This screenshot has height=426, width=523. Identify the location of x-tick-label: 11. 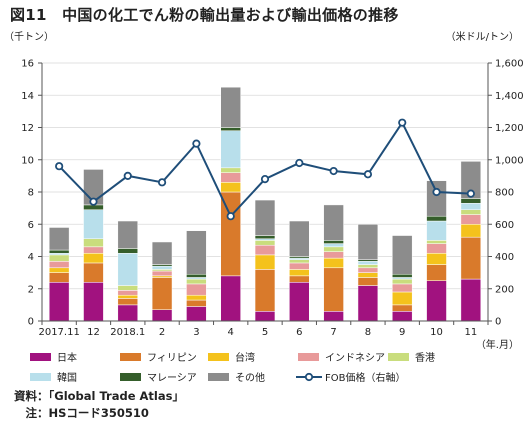
(470, 332).